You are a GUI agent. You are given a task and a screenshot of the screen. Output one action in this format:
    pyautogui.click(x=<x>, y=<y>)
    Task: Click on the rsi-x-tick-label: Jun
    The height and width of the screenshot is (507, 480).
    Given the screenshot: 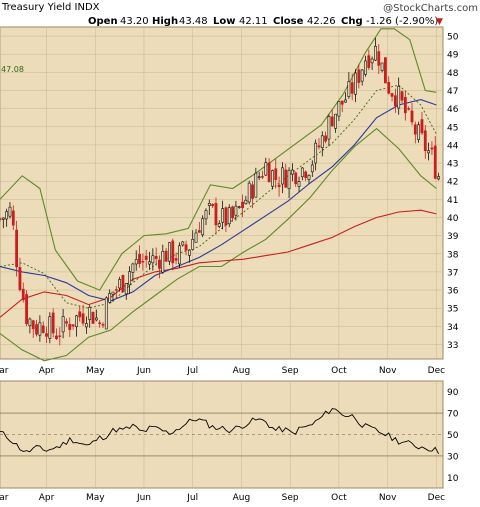 What is the action you would take?
    pyautogui.click(x=143, y=498)
    